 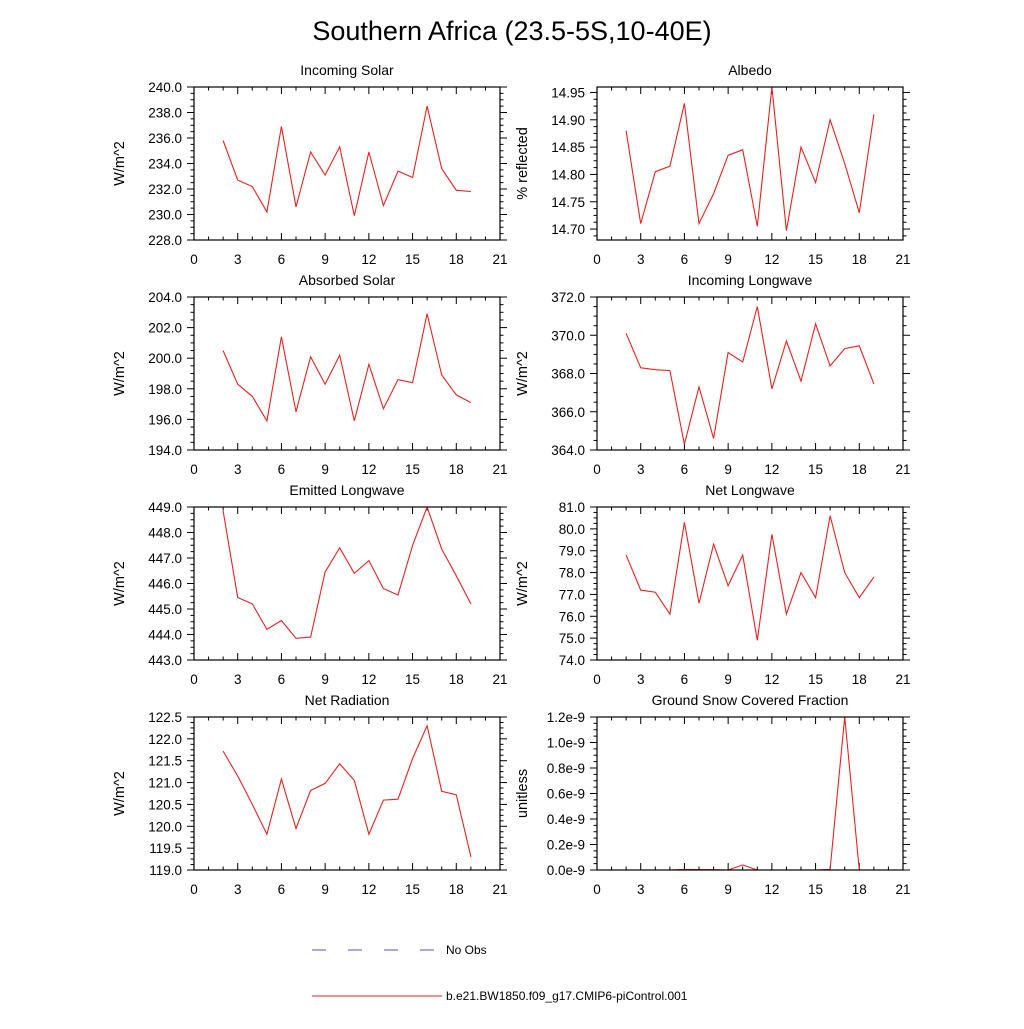 What do you see at coordinates (750, 490) in the screenshot?
I see `panel-title: Net Longwave` at bounding box center [750, 490].